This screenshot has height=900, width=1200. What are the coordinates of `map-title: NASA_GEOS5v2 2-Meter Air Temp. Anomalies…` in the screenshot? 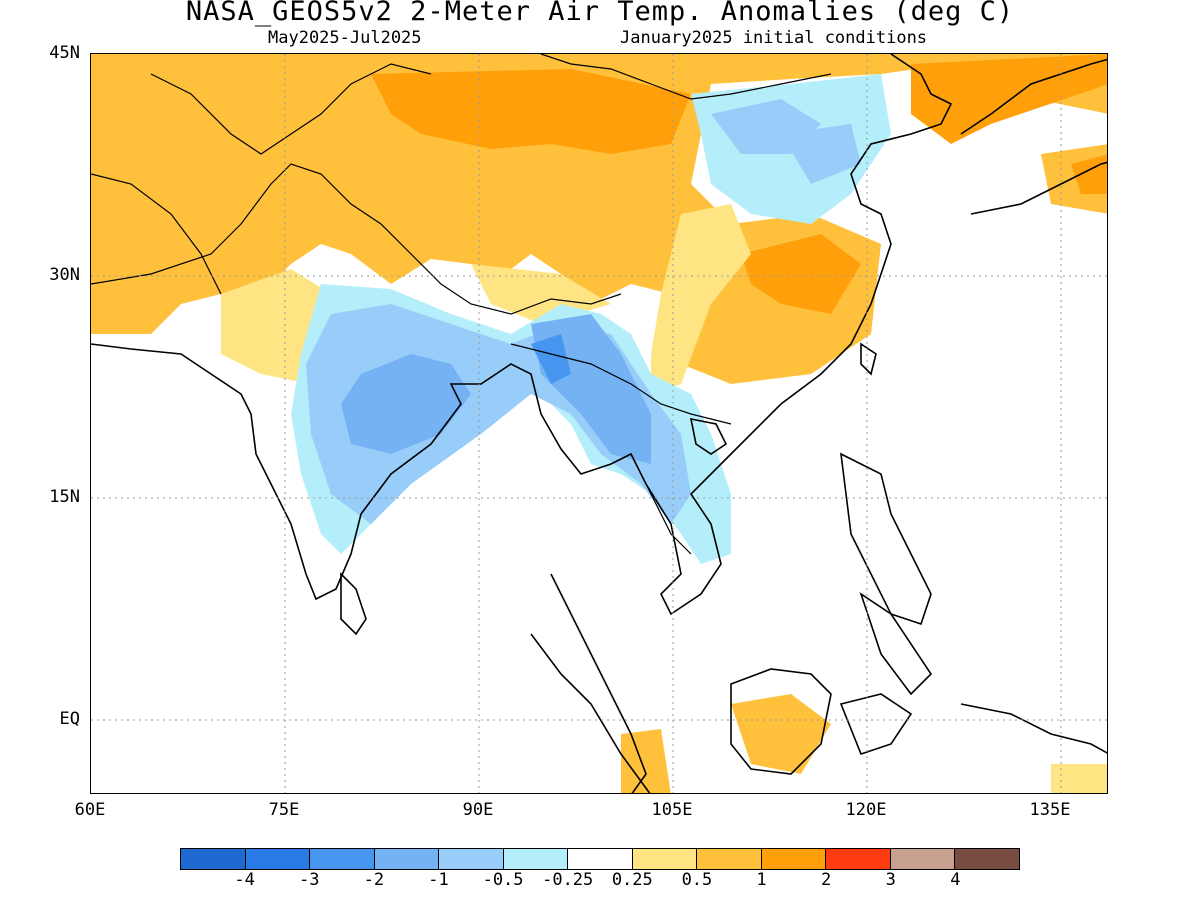 It's located at (600, 13).